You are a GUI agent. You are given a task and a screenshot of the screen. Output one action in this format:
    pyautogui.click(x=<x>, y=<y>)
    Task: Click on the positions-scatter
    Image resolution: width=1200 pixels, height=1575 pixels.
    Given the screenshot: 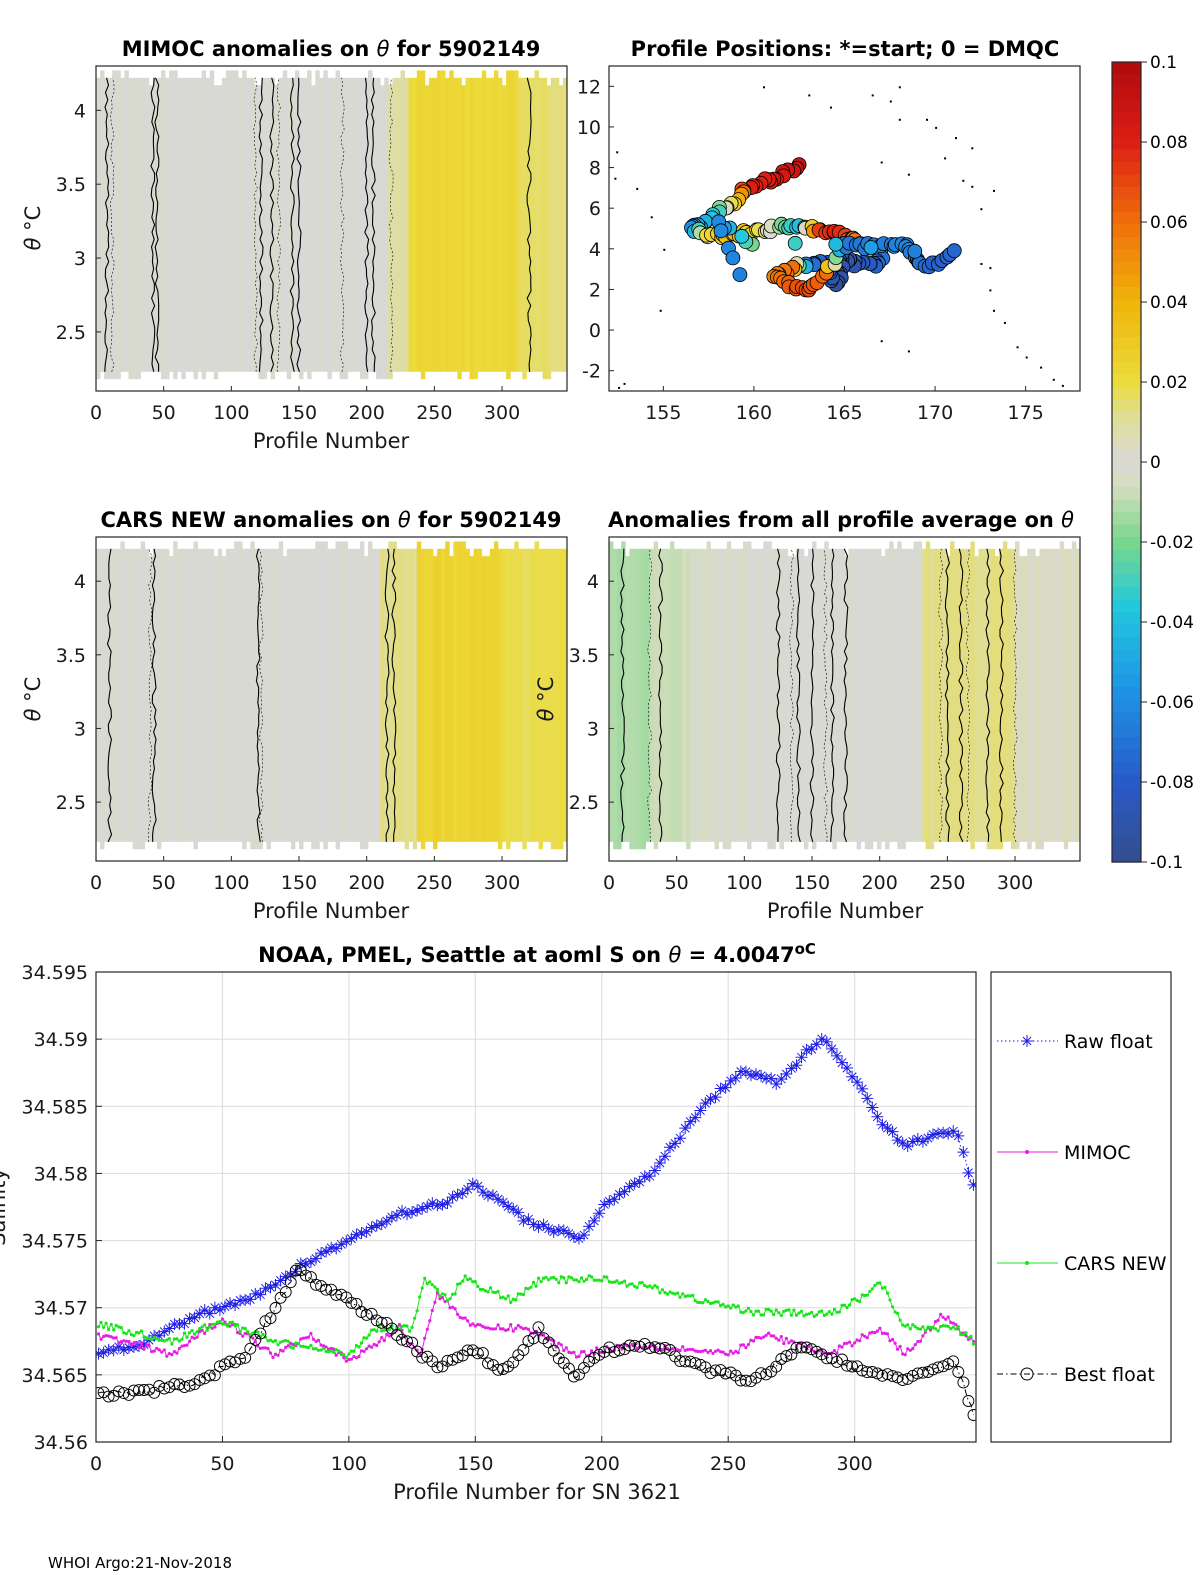 What is the action you would take?
    pyautogui.click(x=839, y=237)
    